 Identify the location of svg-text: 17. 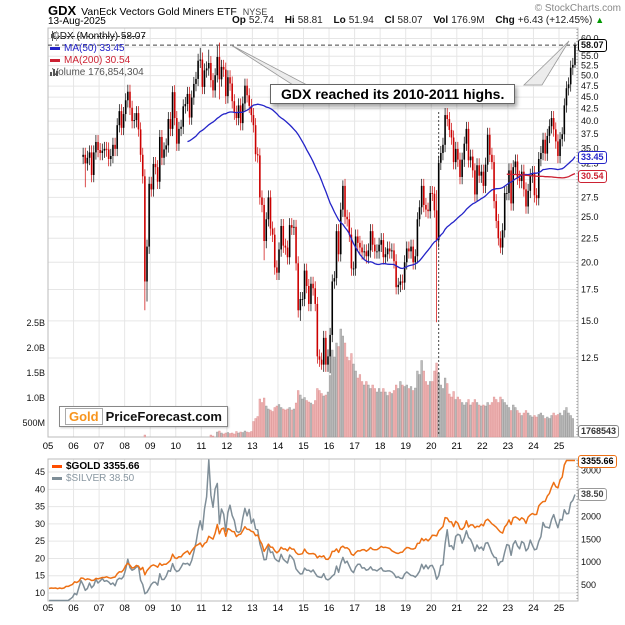
(354, 608).